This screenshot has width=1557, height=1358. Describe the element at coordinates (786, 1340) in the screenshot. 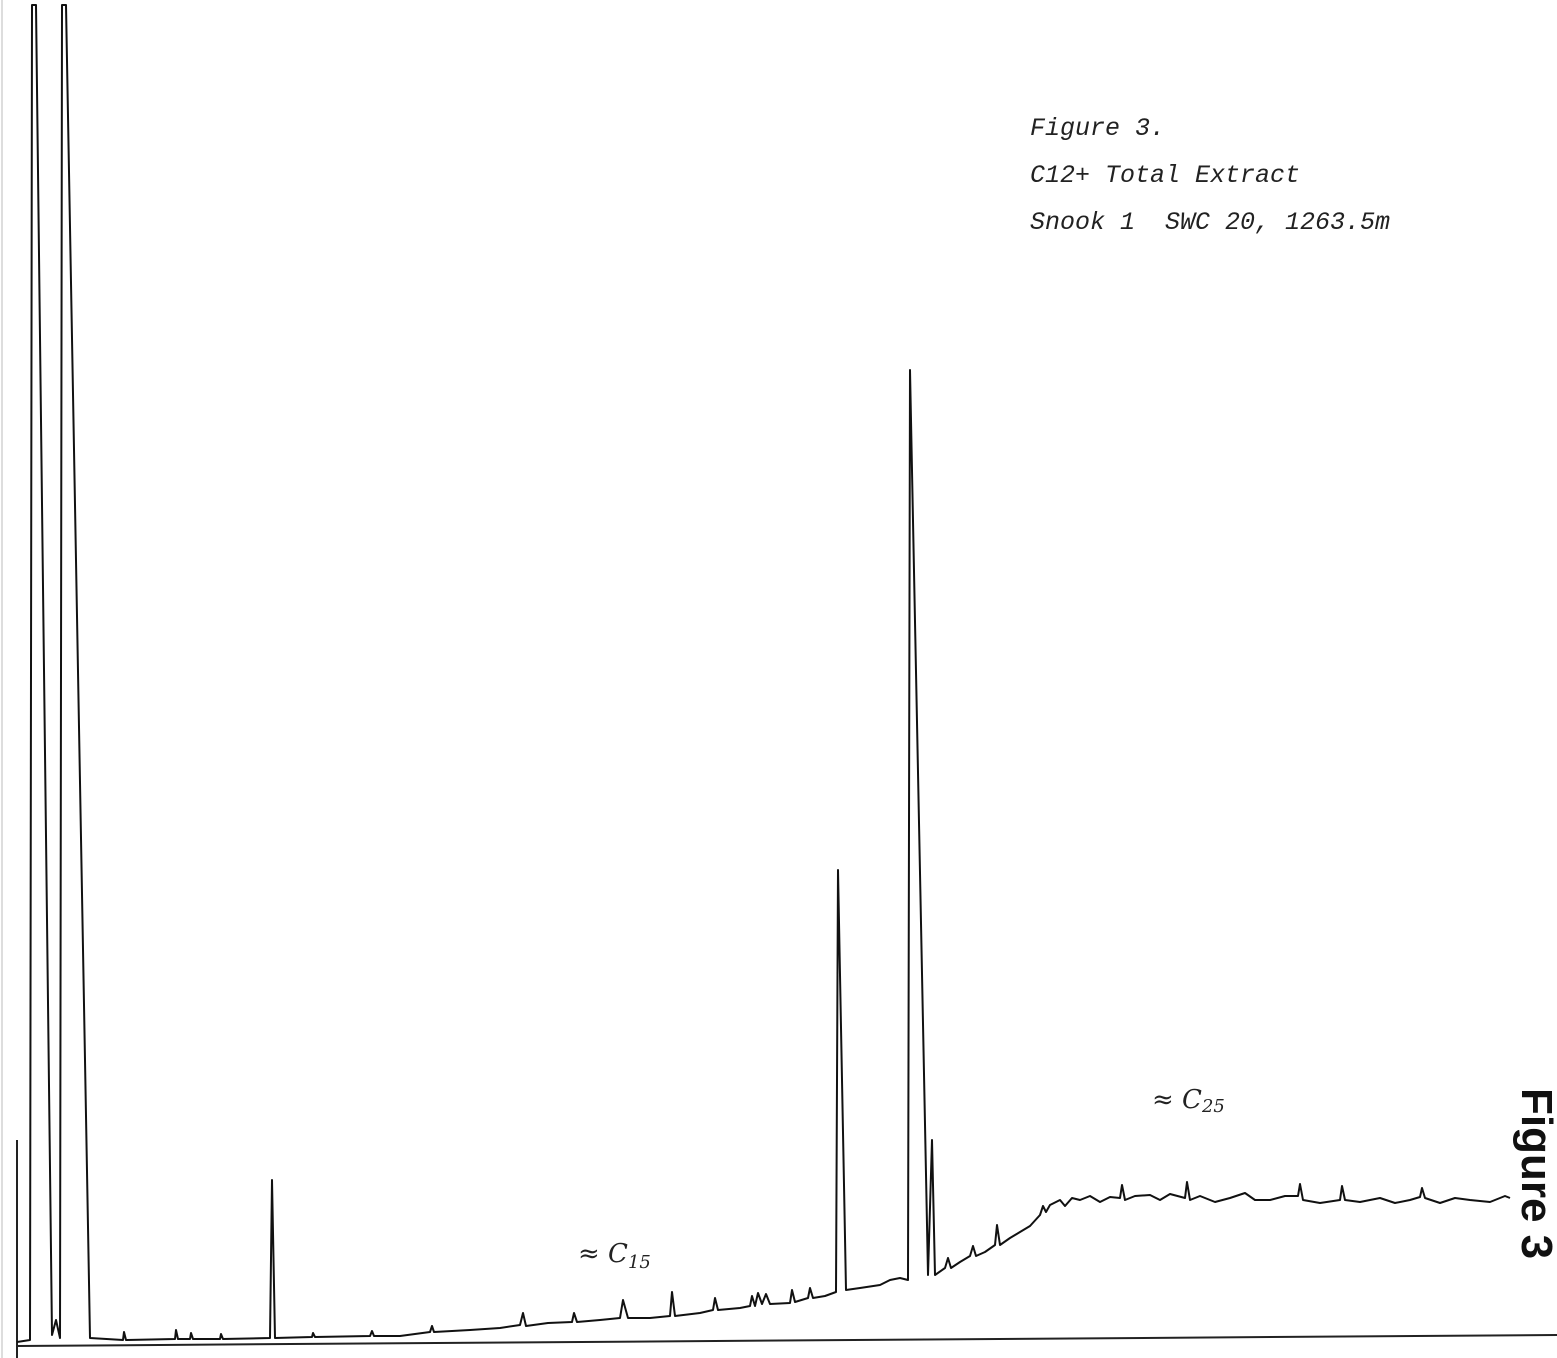

I see `x-axis-line` at that location.